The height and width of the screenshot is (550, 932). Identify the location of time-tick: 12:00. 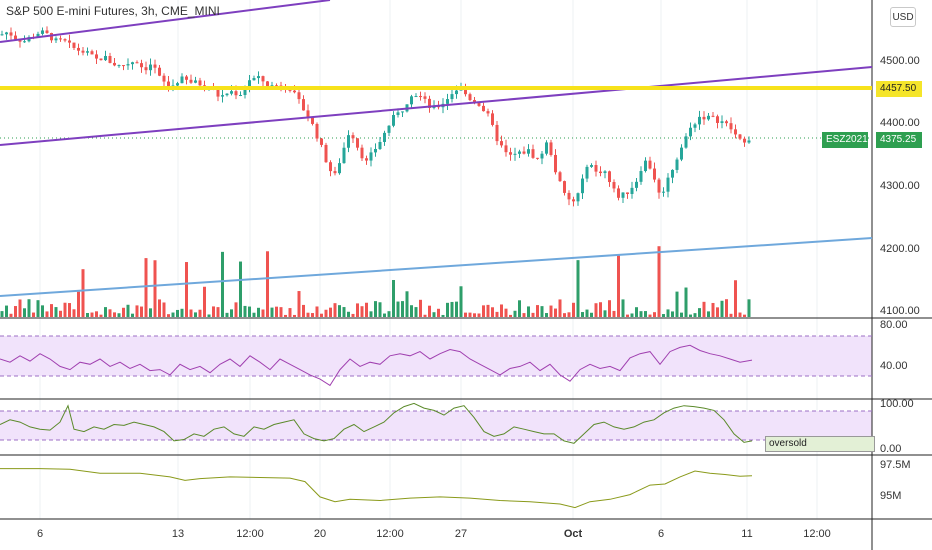
(250, 534).